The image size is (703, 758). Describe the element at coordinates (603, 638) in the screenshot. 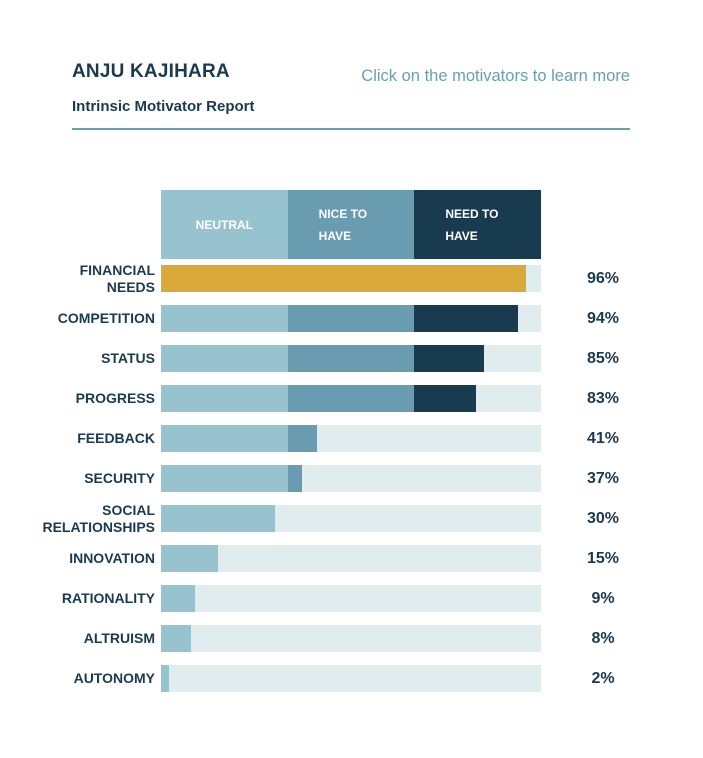

I see `motivator-percent: 8%` at that location.